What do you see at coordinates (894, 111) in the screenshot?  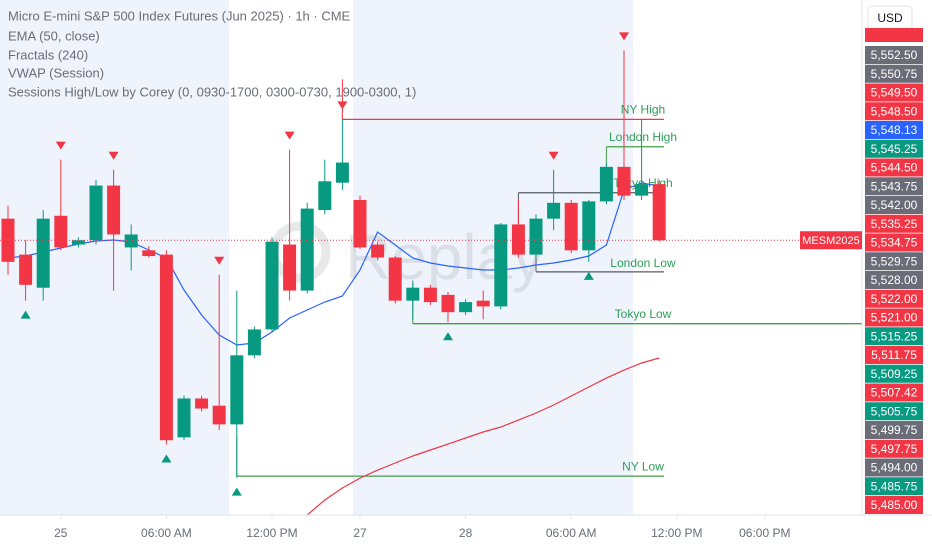 I see `price-label: 5,548.50` at bounding box center [894, 111].